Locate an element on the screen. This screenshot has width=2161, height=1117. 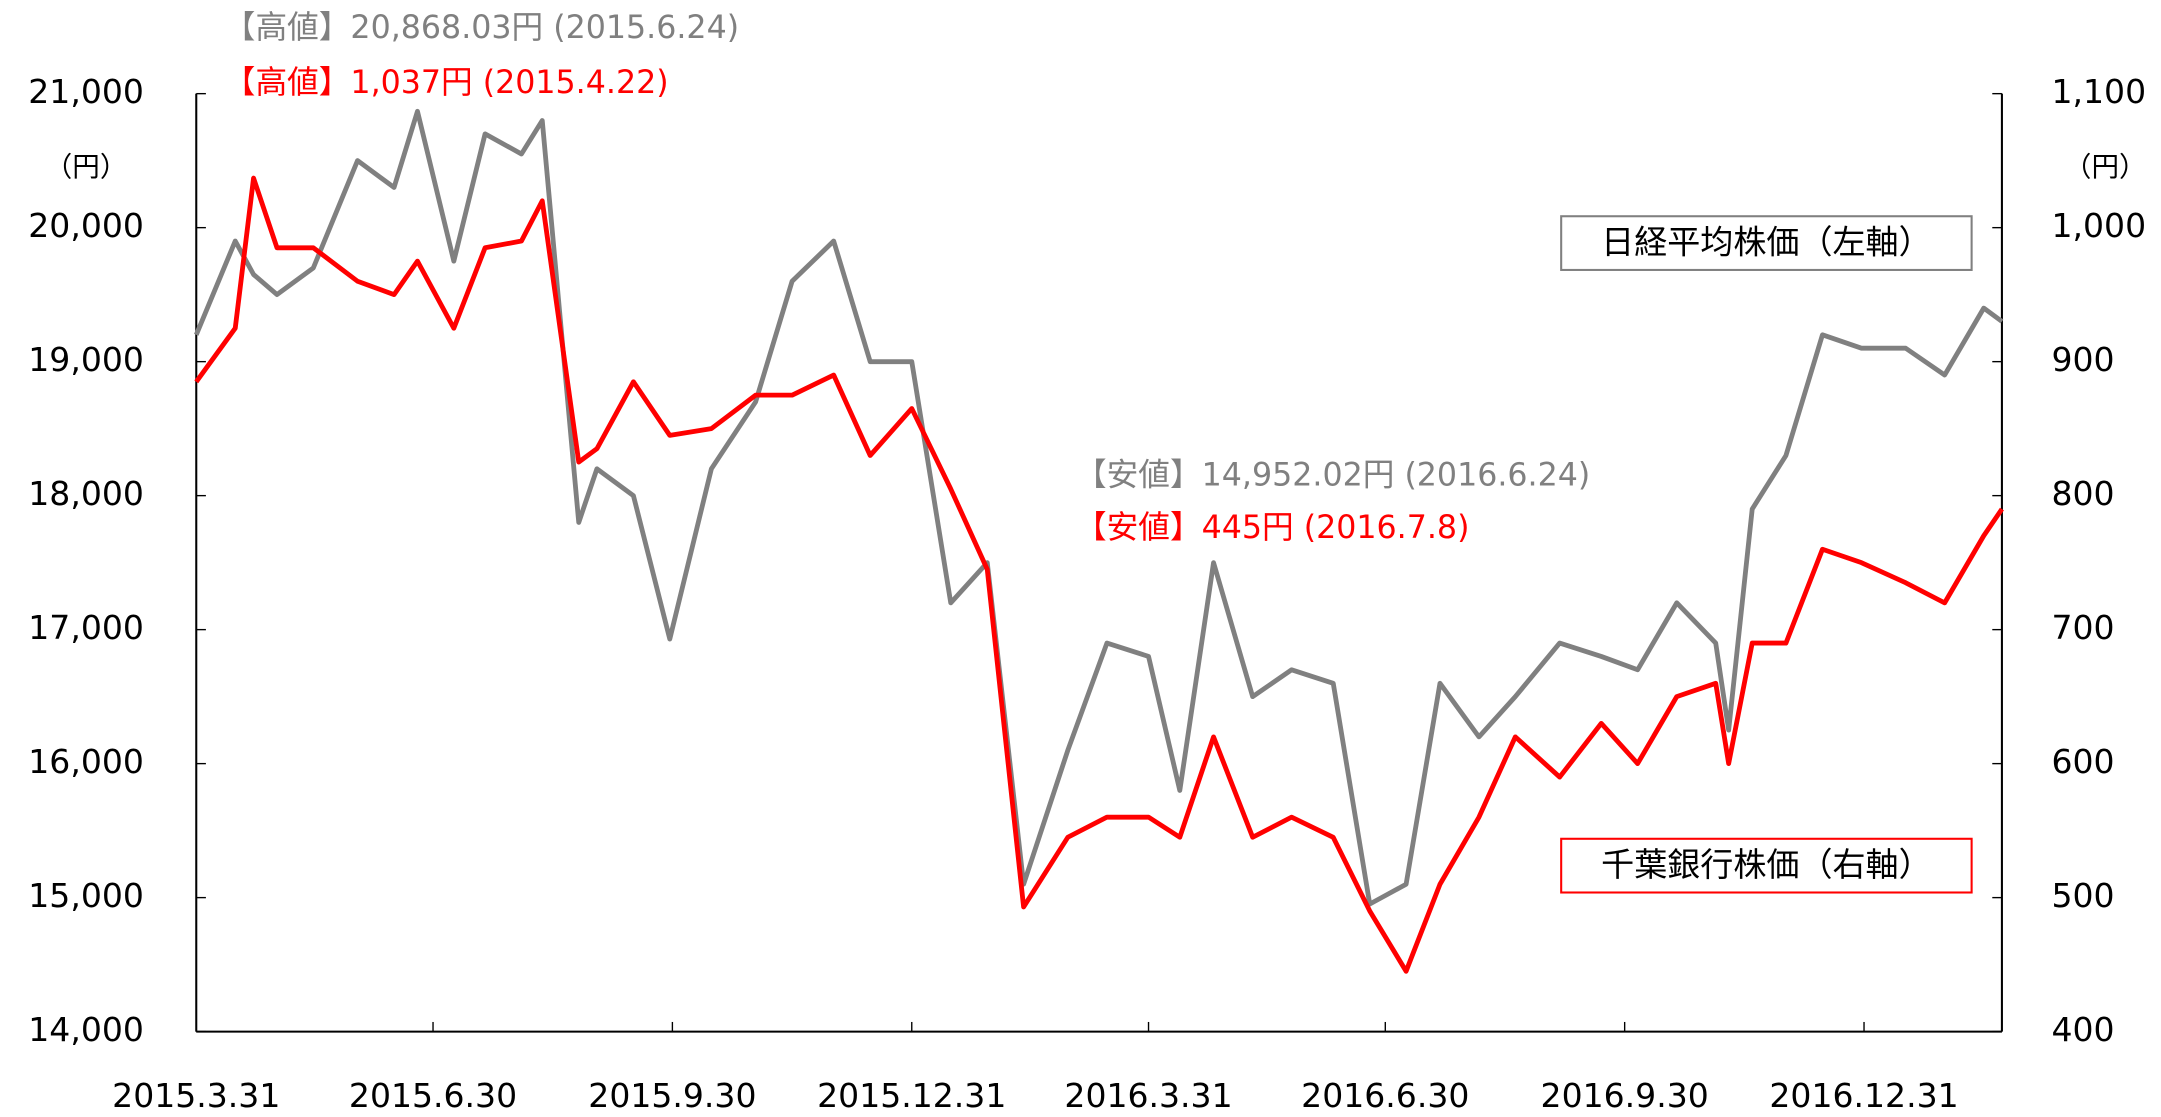
annotation: 【安値】445円 (2016.7.8) is located at coordinates (1272, 528).